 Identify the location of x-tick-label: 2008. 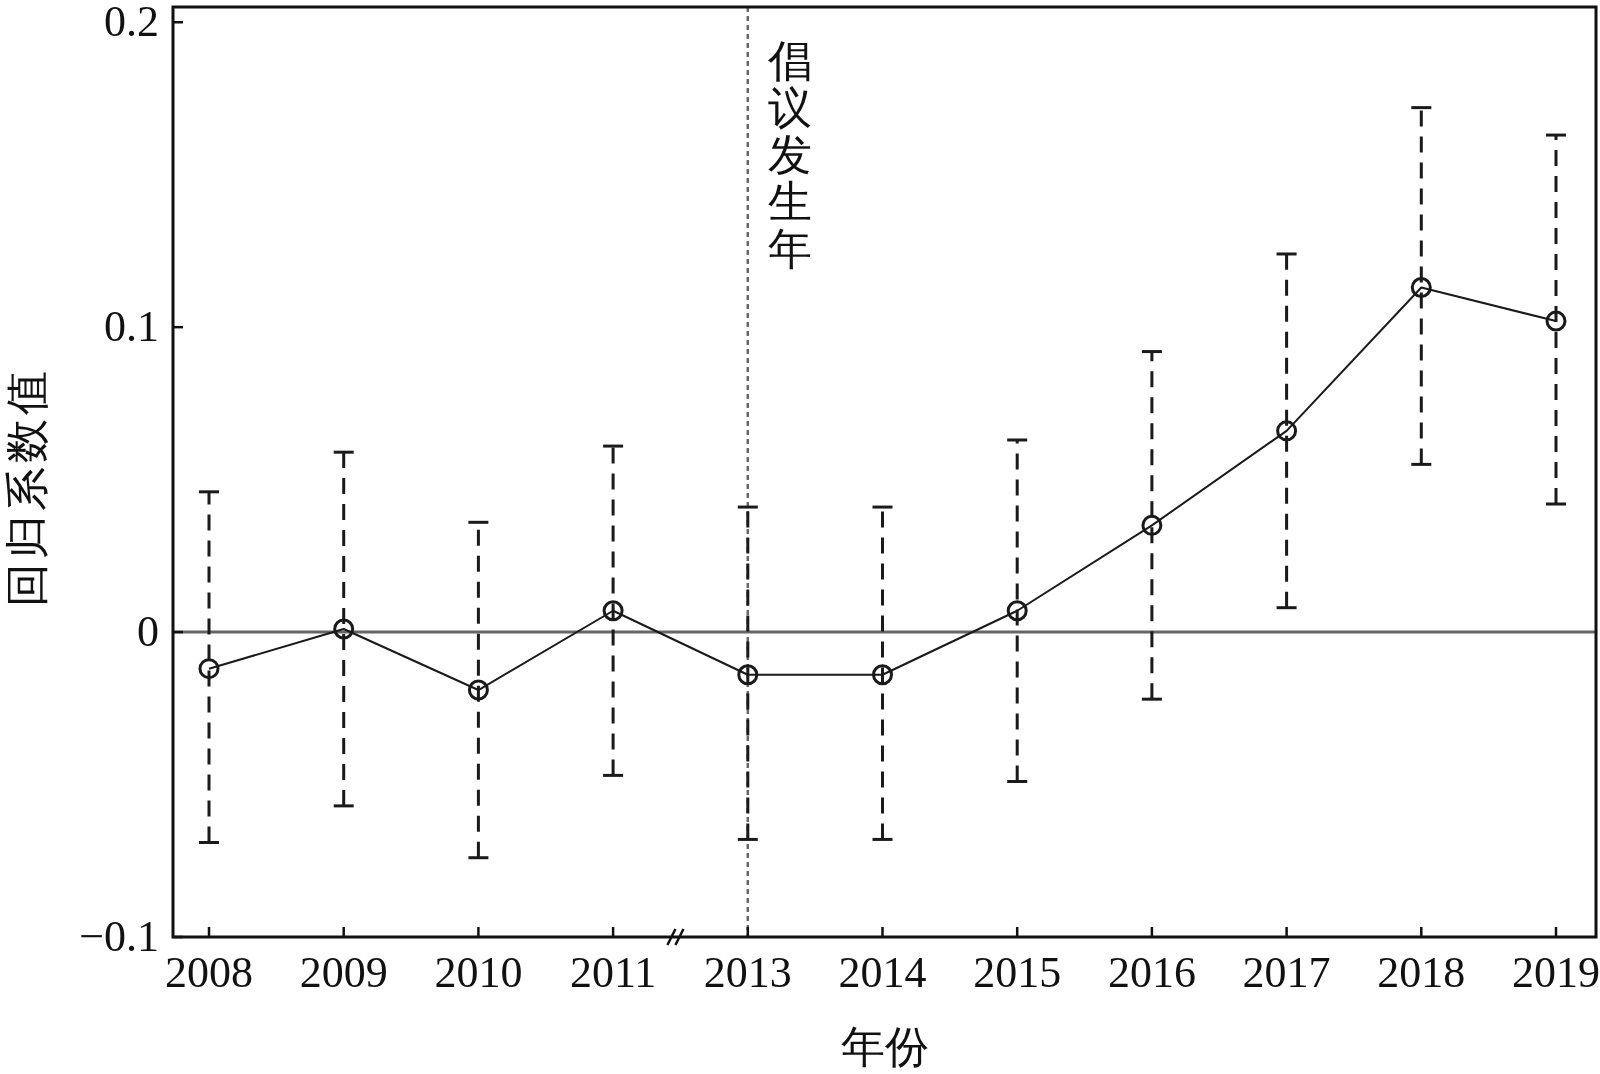
(209, 972).